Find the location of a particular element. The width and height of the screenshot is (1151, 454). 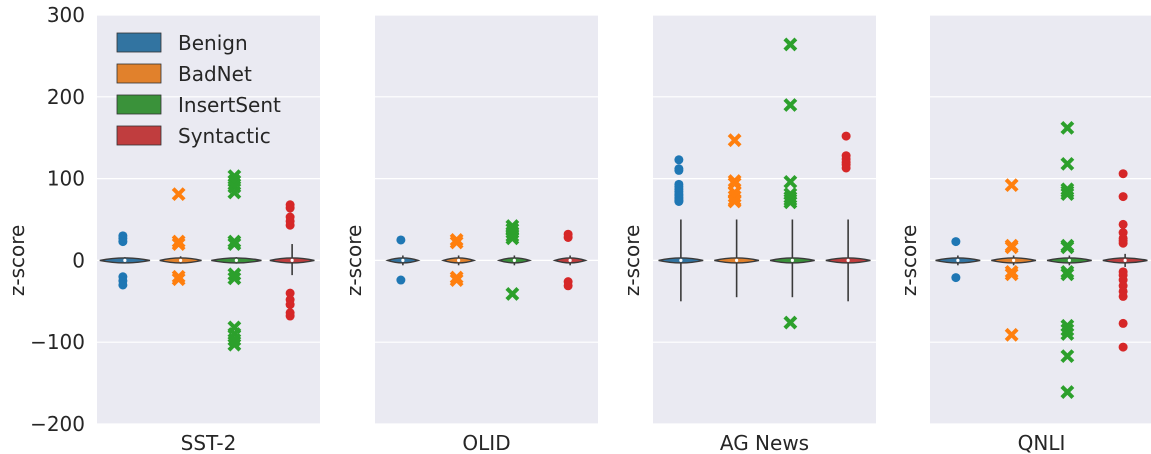

x-category-label: SST-2 is located at coordinates (209, 442).